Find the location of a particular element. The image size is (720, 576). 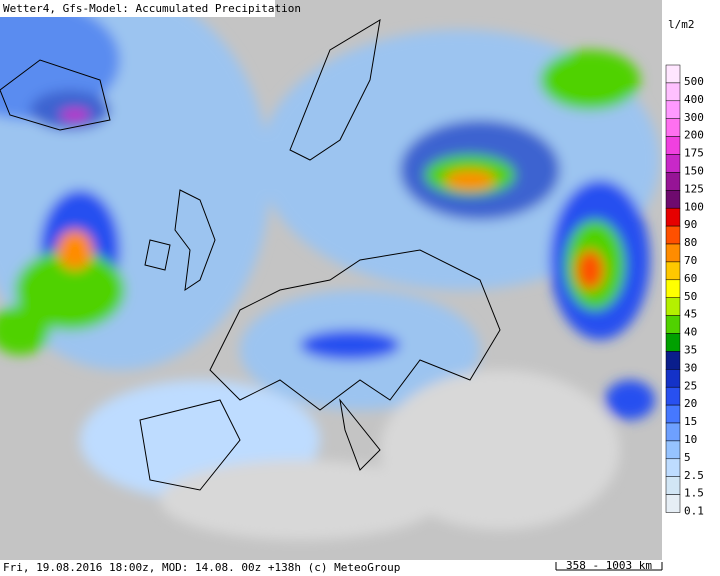

legend-label: 50 is located at coordinates (690, 296).